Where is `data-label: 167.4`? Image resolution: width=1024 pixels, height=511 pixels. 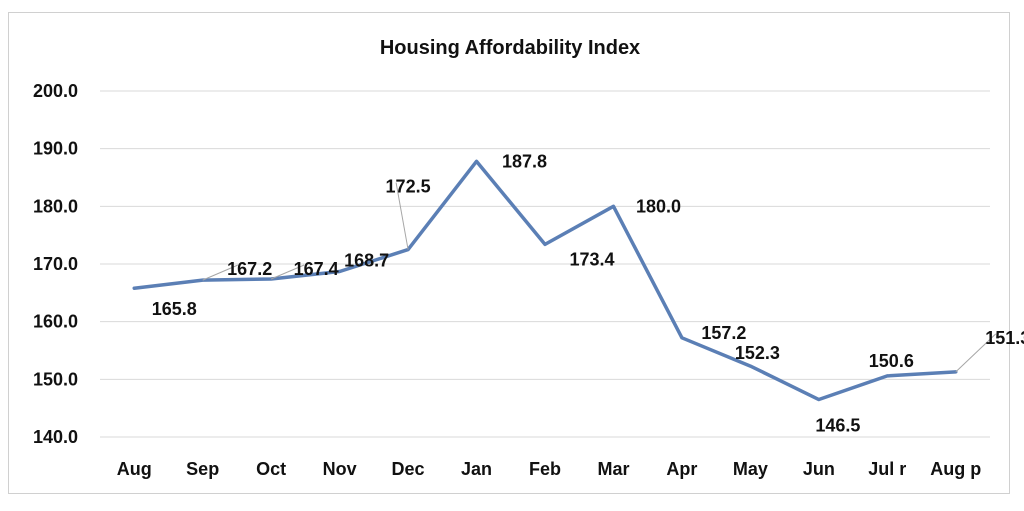
data-label: 167.4 is located at coordinates (316, 269).